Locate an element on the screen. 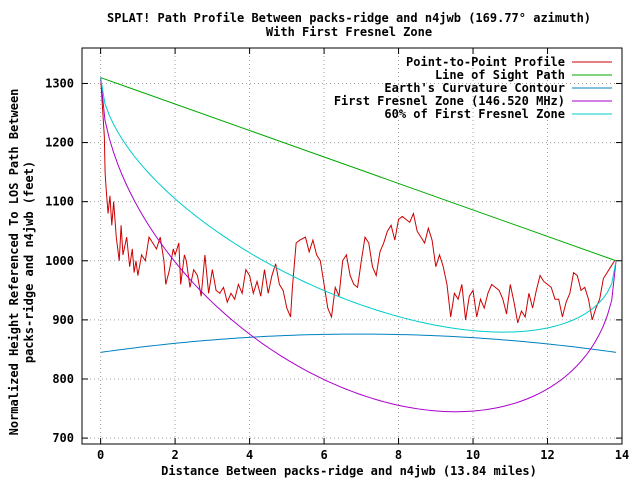  legend-label-los: Line of Sight Path is located at coordinates (500, 75).